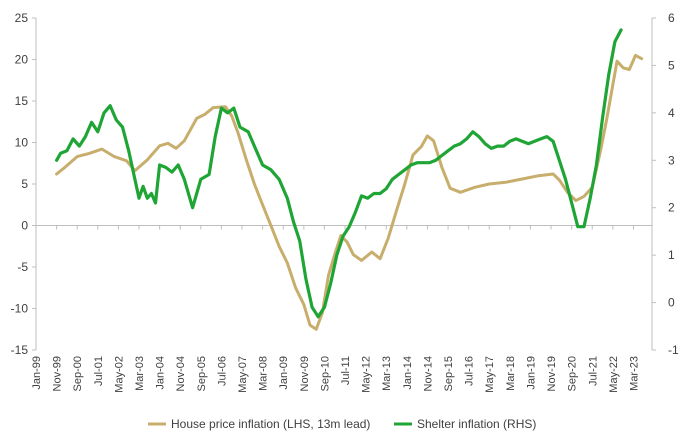 The height and width of the screenshot is (447, 700). Describe the element at coordinates (634, 373) in the screenshot. I see `x-tick-label: Mar-23` at that location.